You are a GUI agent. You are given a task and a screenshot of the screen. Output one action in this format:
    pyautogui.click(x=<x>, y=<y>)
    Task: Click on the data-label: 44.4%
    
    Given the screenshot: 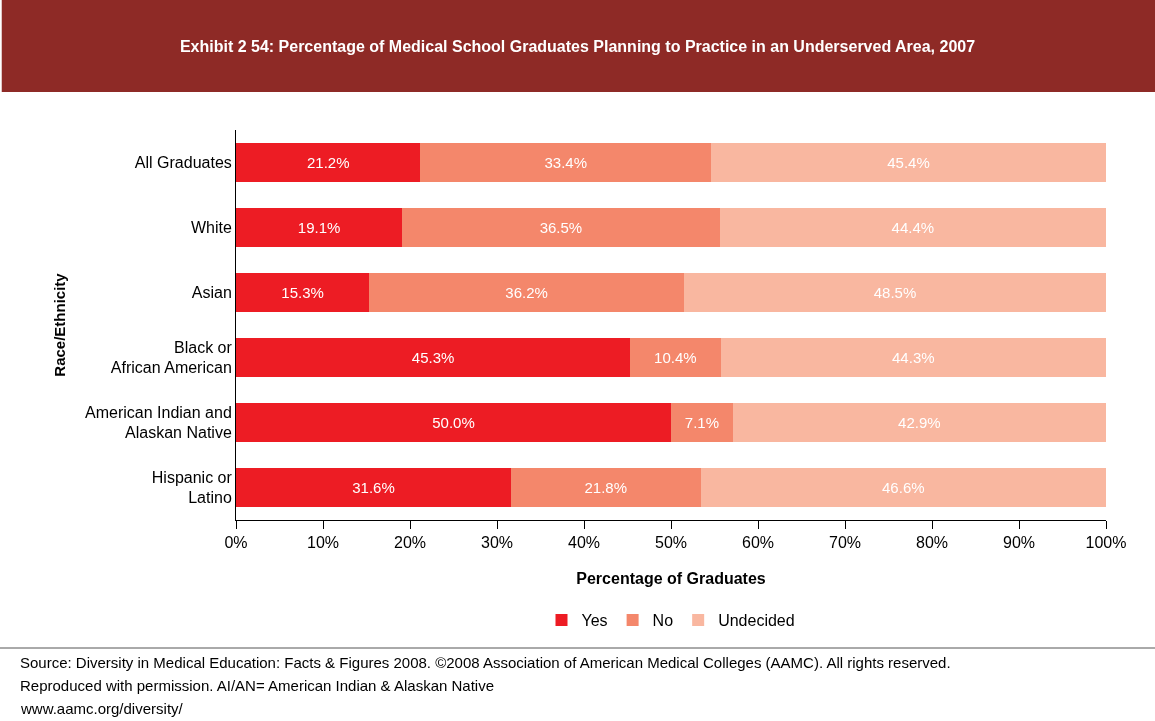 What is the action you would take?
    pyautogui.click(x=913, y=227)
    